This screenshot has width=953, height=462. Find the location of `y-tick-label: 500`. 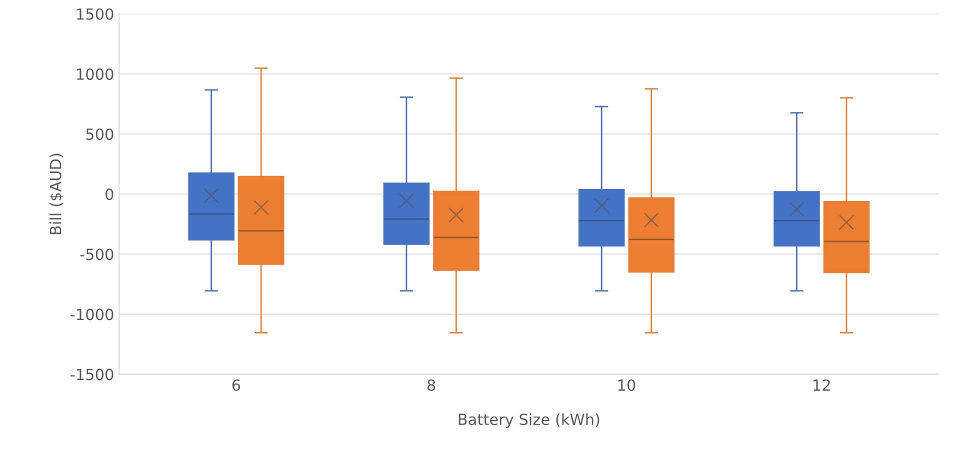

y-tick-label: 500 is located at coordinates (100, 134).